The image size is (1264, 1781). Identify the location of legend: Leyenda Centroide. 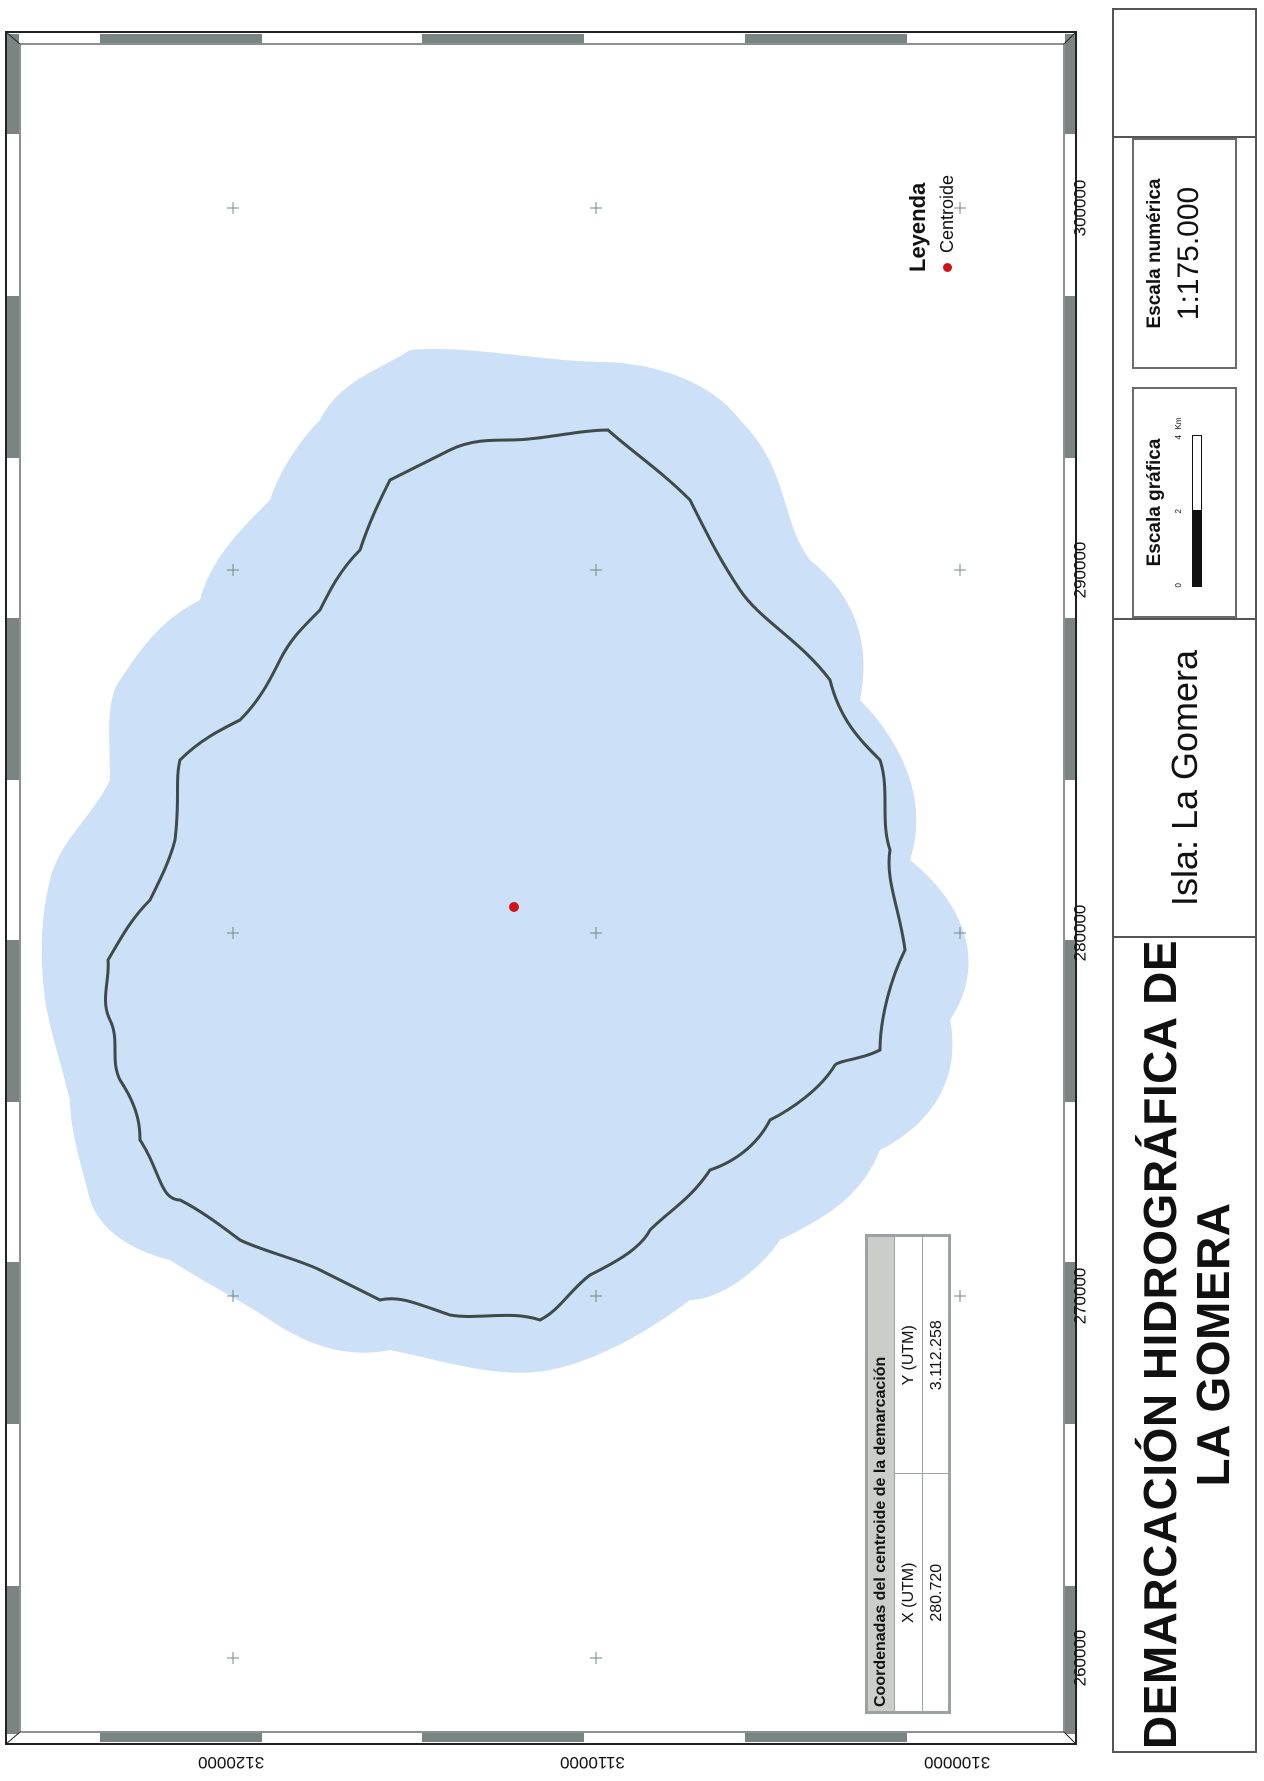
(940, 172).